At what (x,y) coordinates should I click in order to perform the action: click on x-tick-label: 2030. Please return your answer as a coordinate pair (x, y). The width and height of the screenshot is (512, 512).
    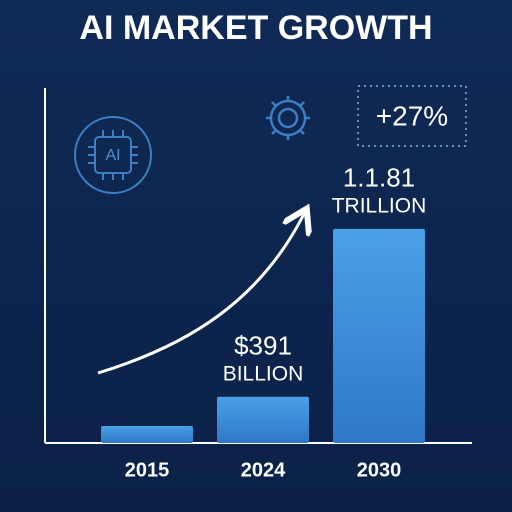
    Looking at the image, I should click on (379, 470).